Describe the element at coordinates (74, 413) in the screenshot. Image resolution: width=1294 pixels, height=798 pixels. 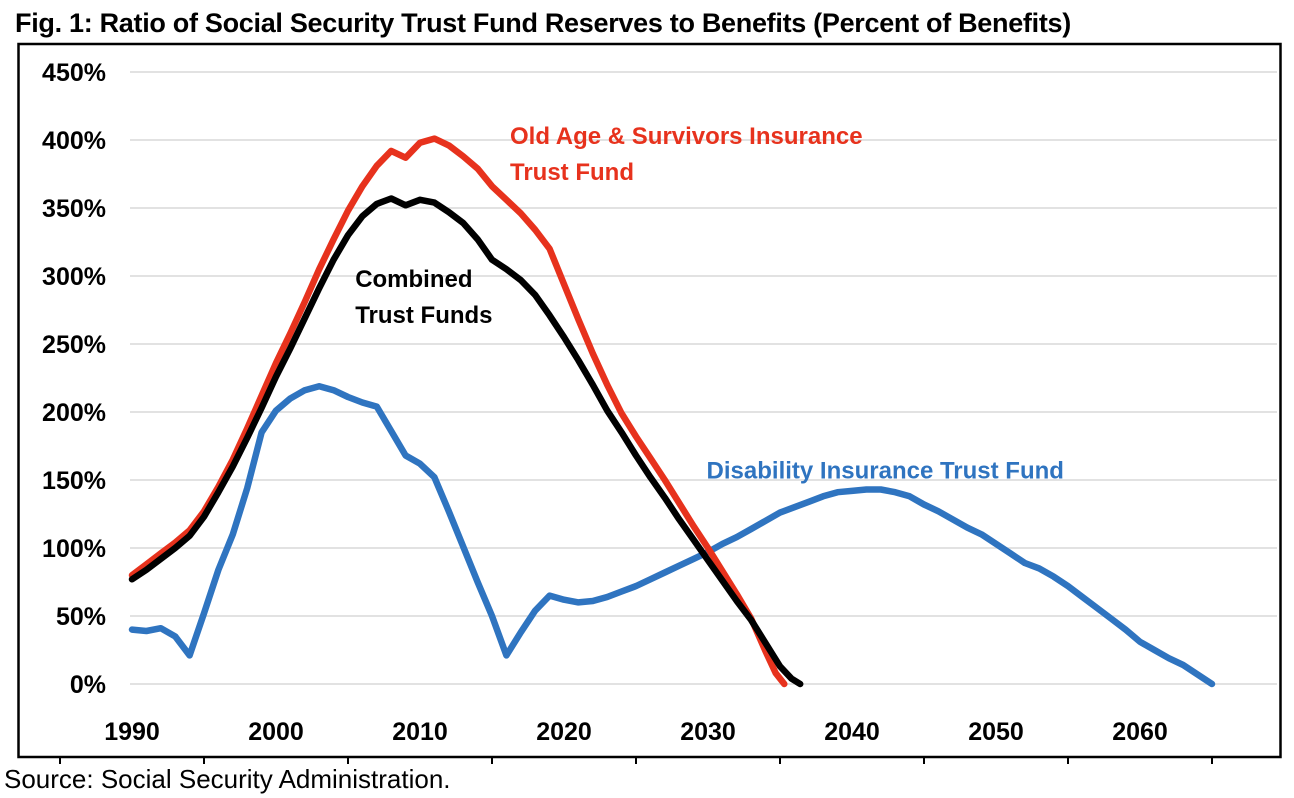
I see `y-axis-tick-label: 200%` at that location.